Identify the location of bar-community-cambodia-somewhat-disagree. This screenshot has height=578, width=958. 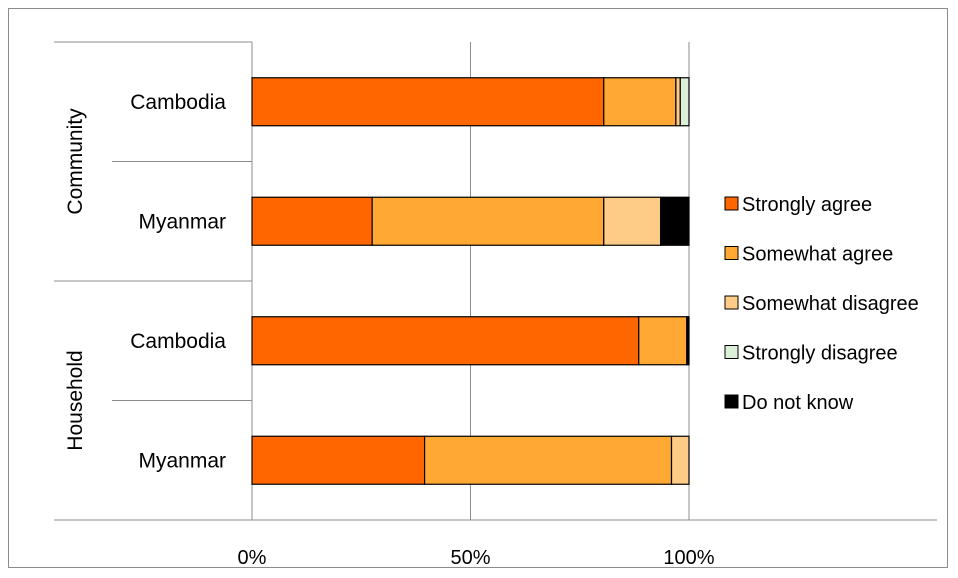
(678, 102).